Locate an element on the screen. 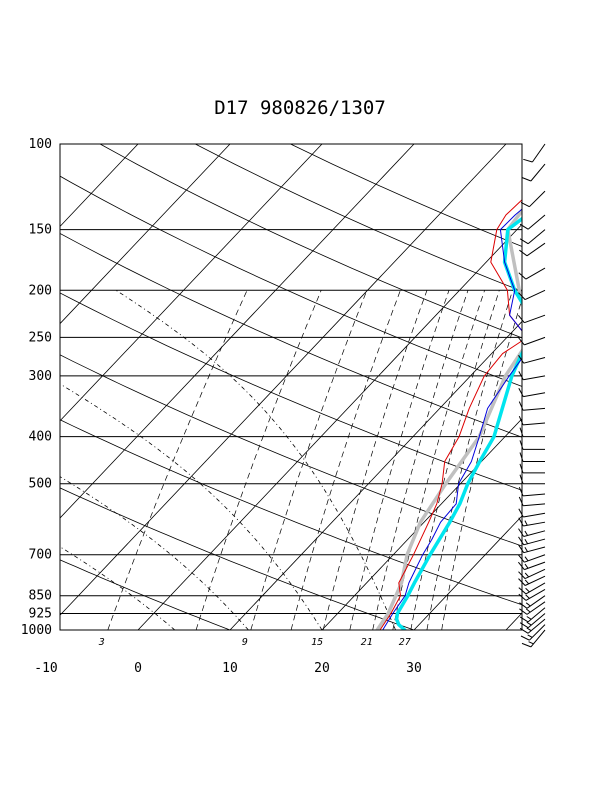  pressure-tick-label: 925 is located at coordinates (40, 614).